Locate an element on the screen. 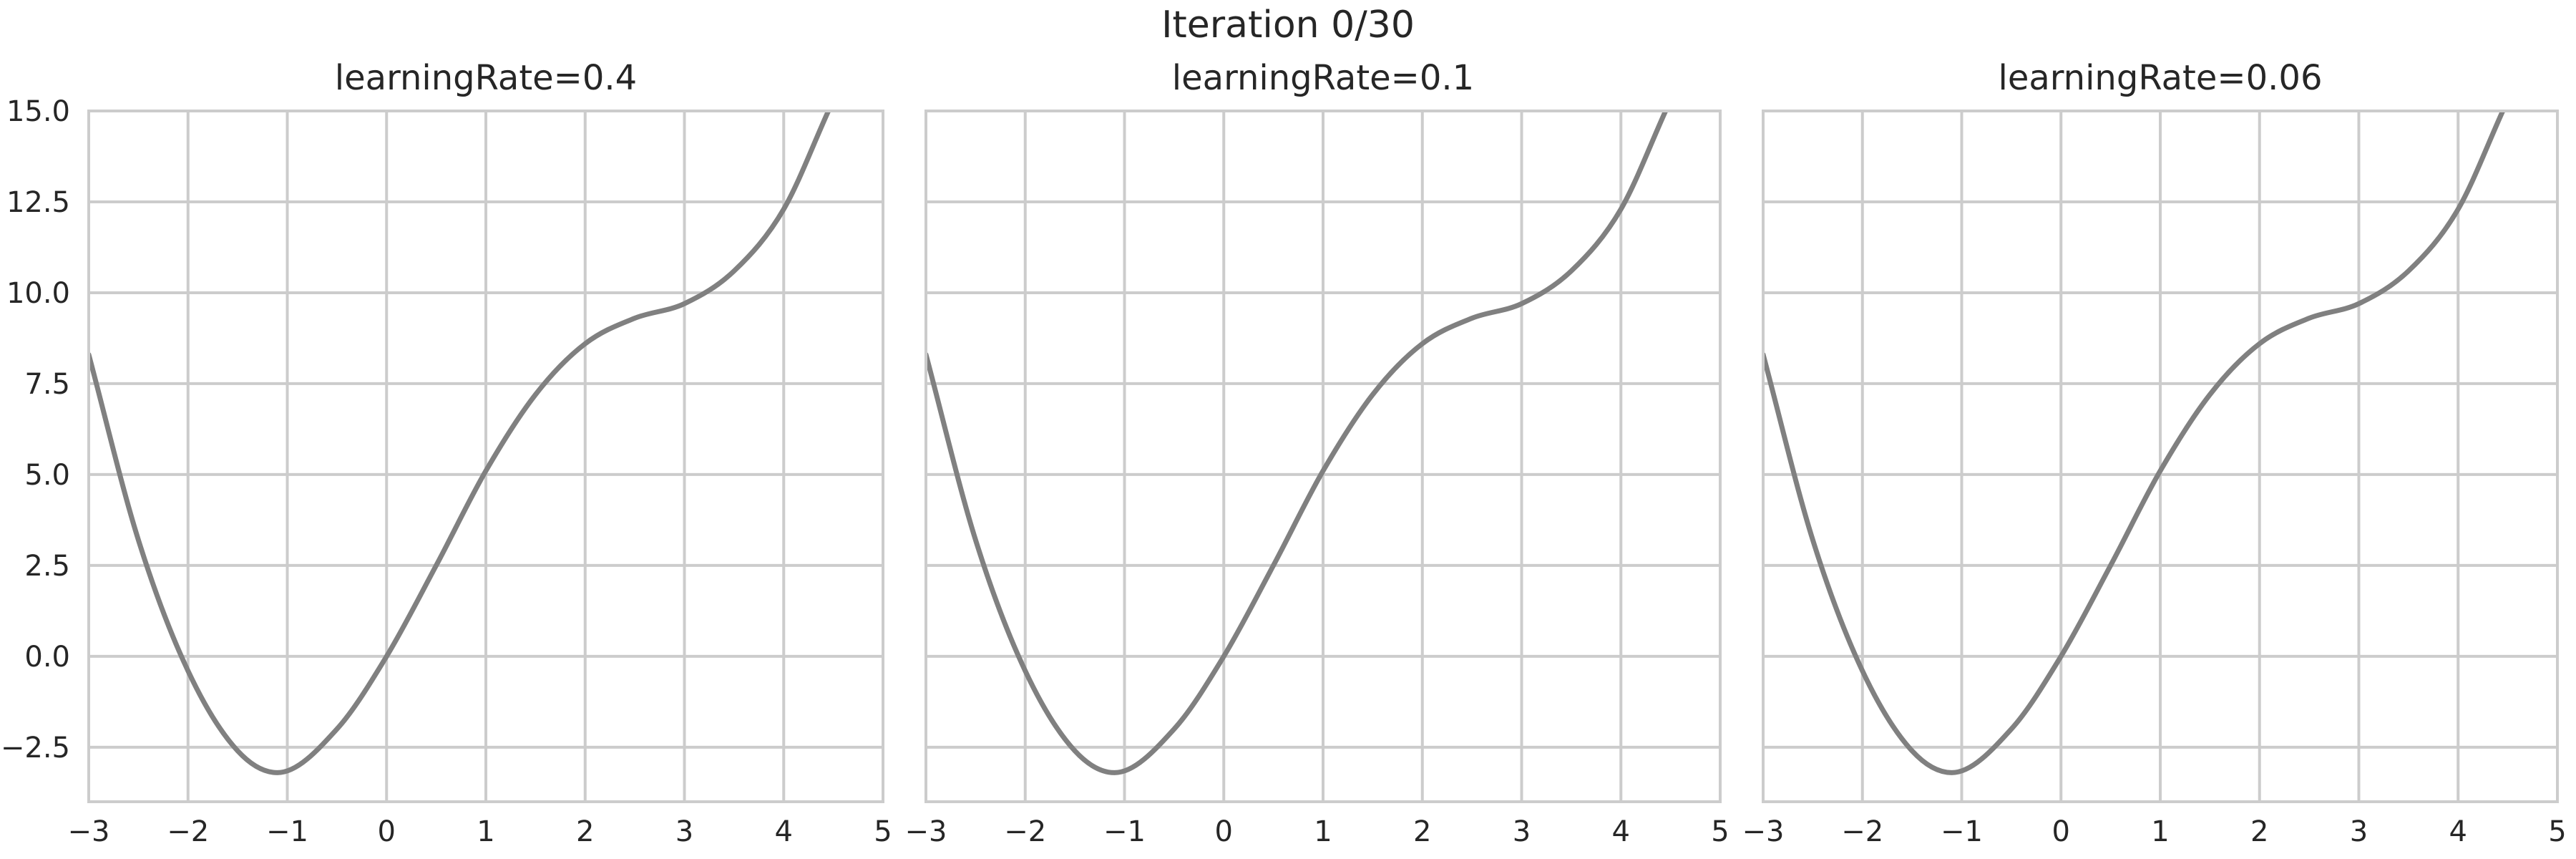 This screenshot has height=859, width=2576. y-tick-label: 7.5 is located at coordinates (47, 384).